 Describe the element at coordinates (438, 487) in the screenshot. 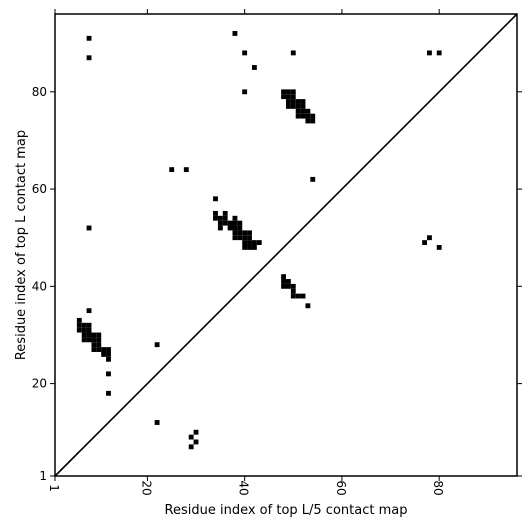

I see `x-tick-label: 80` at that location.